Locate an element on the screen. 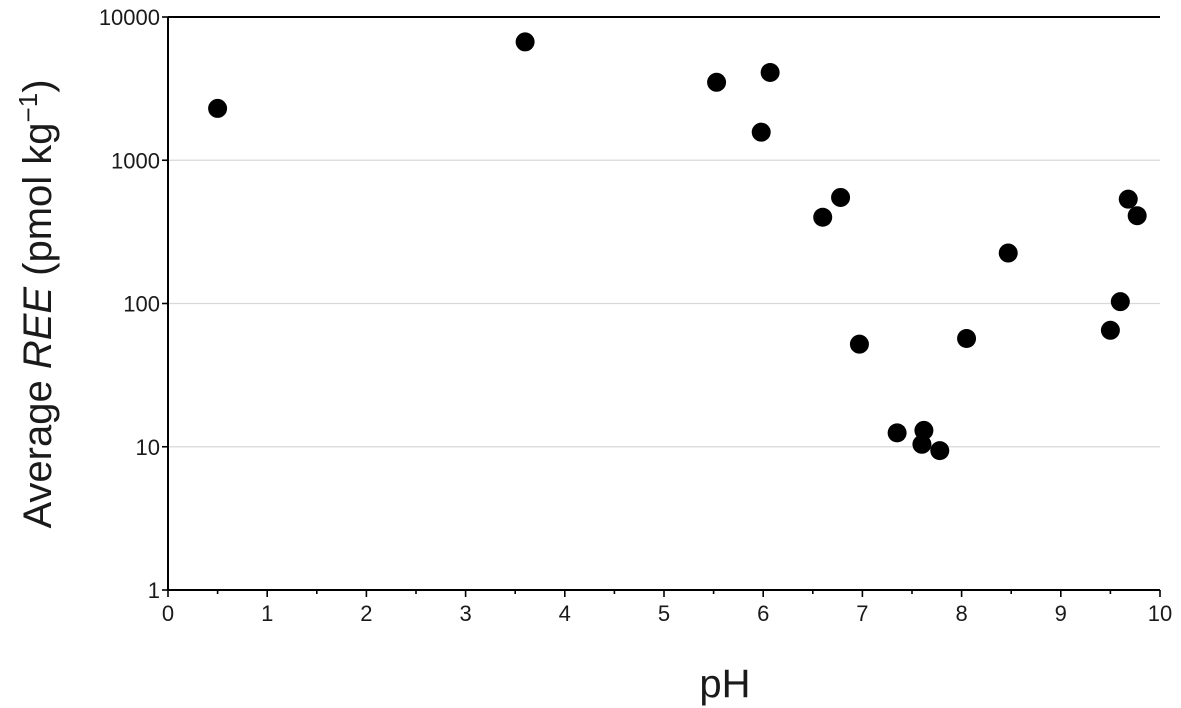 This screenshot has height=708, width=1181. x-tick-label: 9 is located at coordinates (1061, 613).